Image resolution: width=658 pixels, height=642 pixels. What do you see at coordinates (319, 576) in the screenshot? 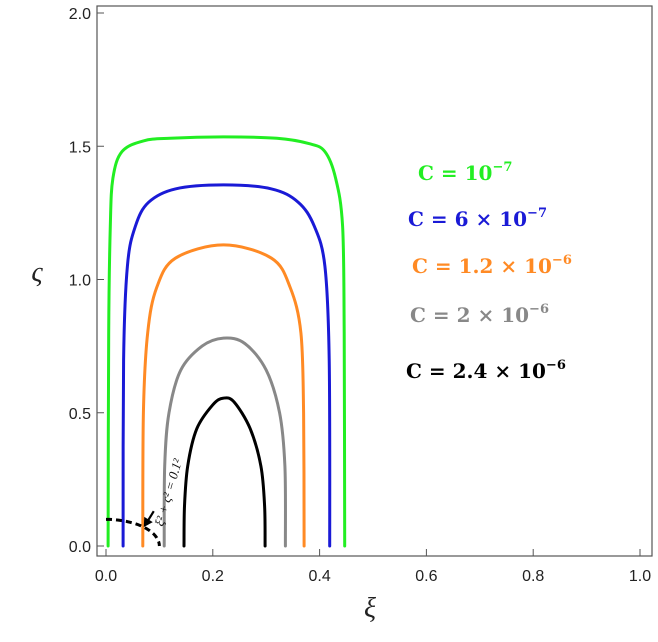
I see `x-tick-label: 0.4` at bounding box center [319, 576].